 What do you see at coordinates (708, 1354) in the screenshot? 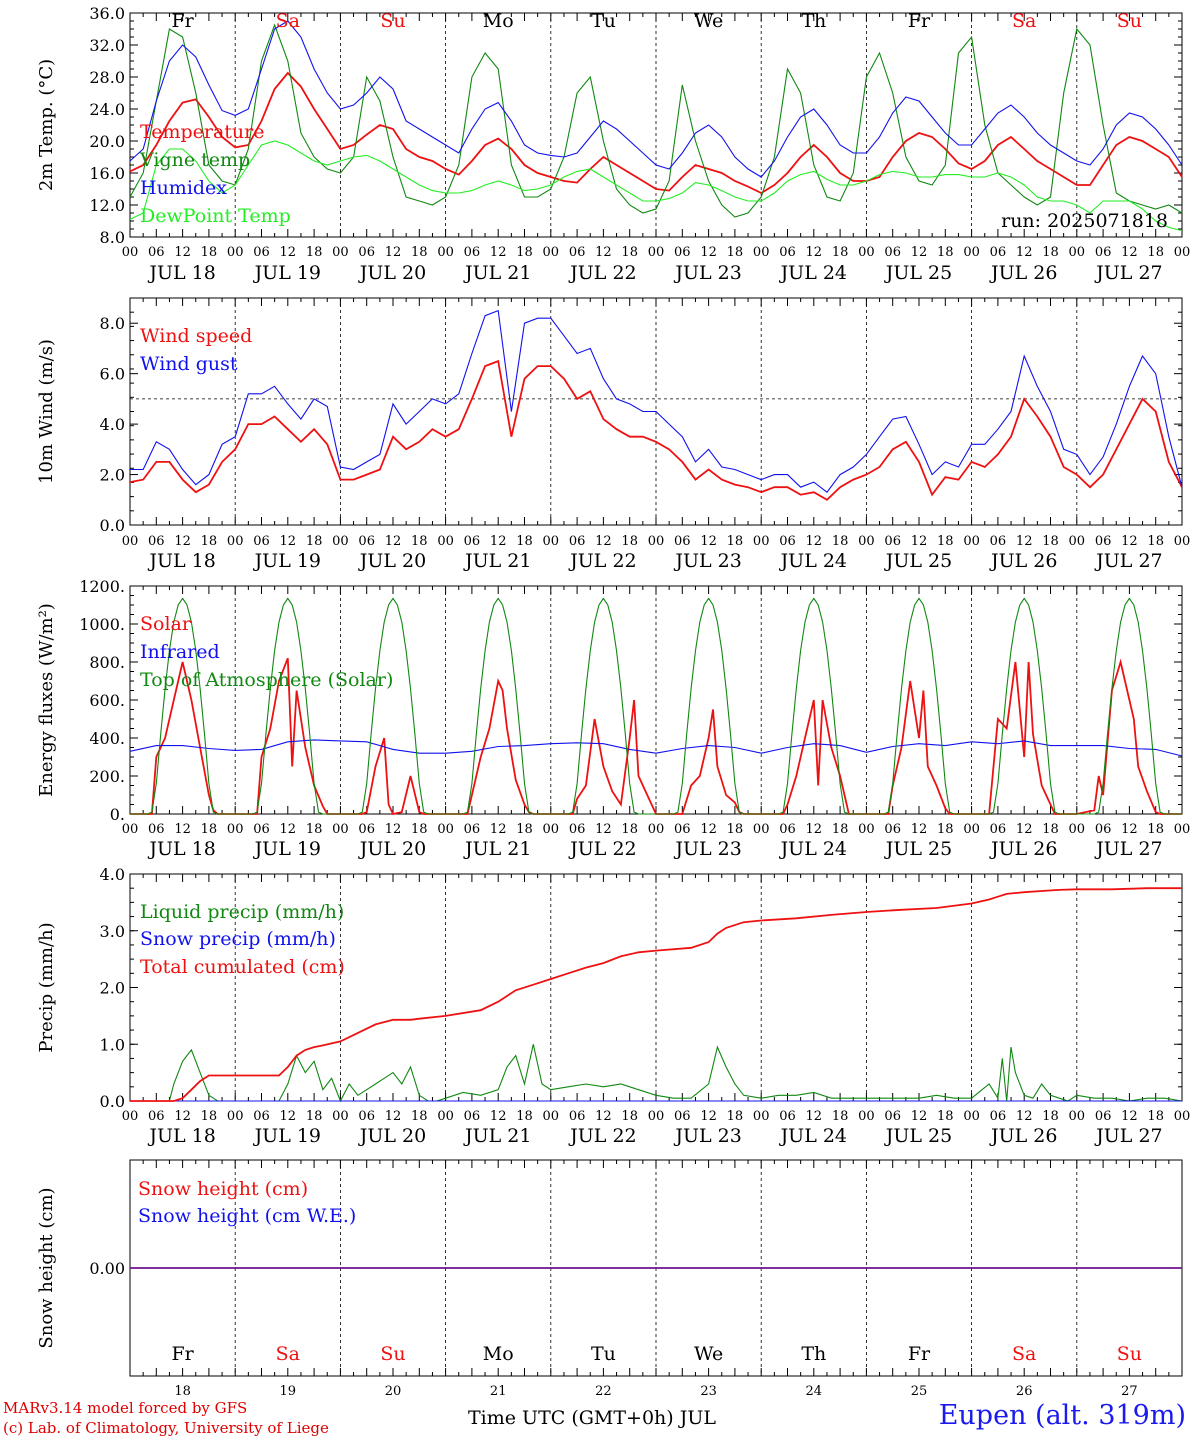
I see `day-of-week-label: We` at bounding box center [708, 1354].